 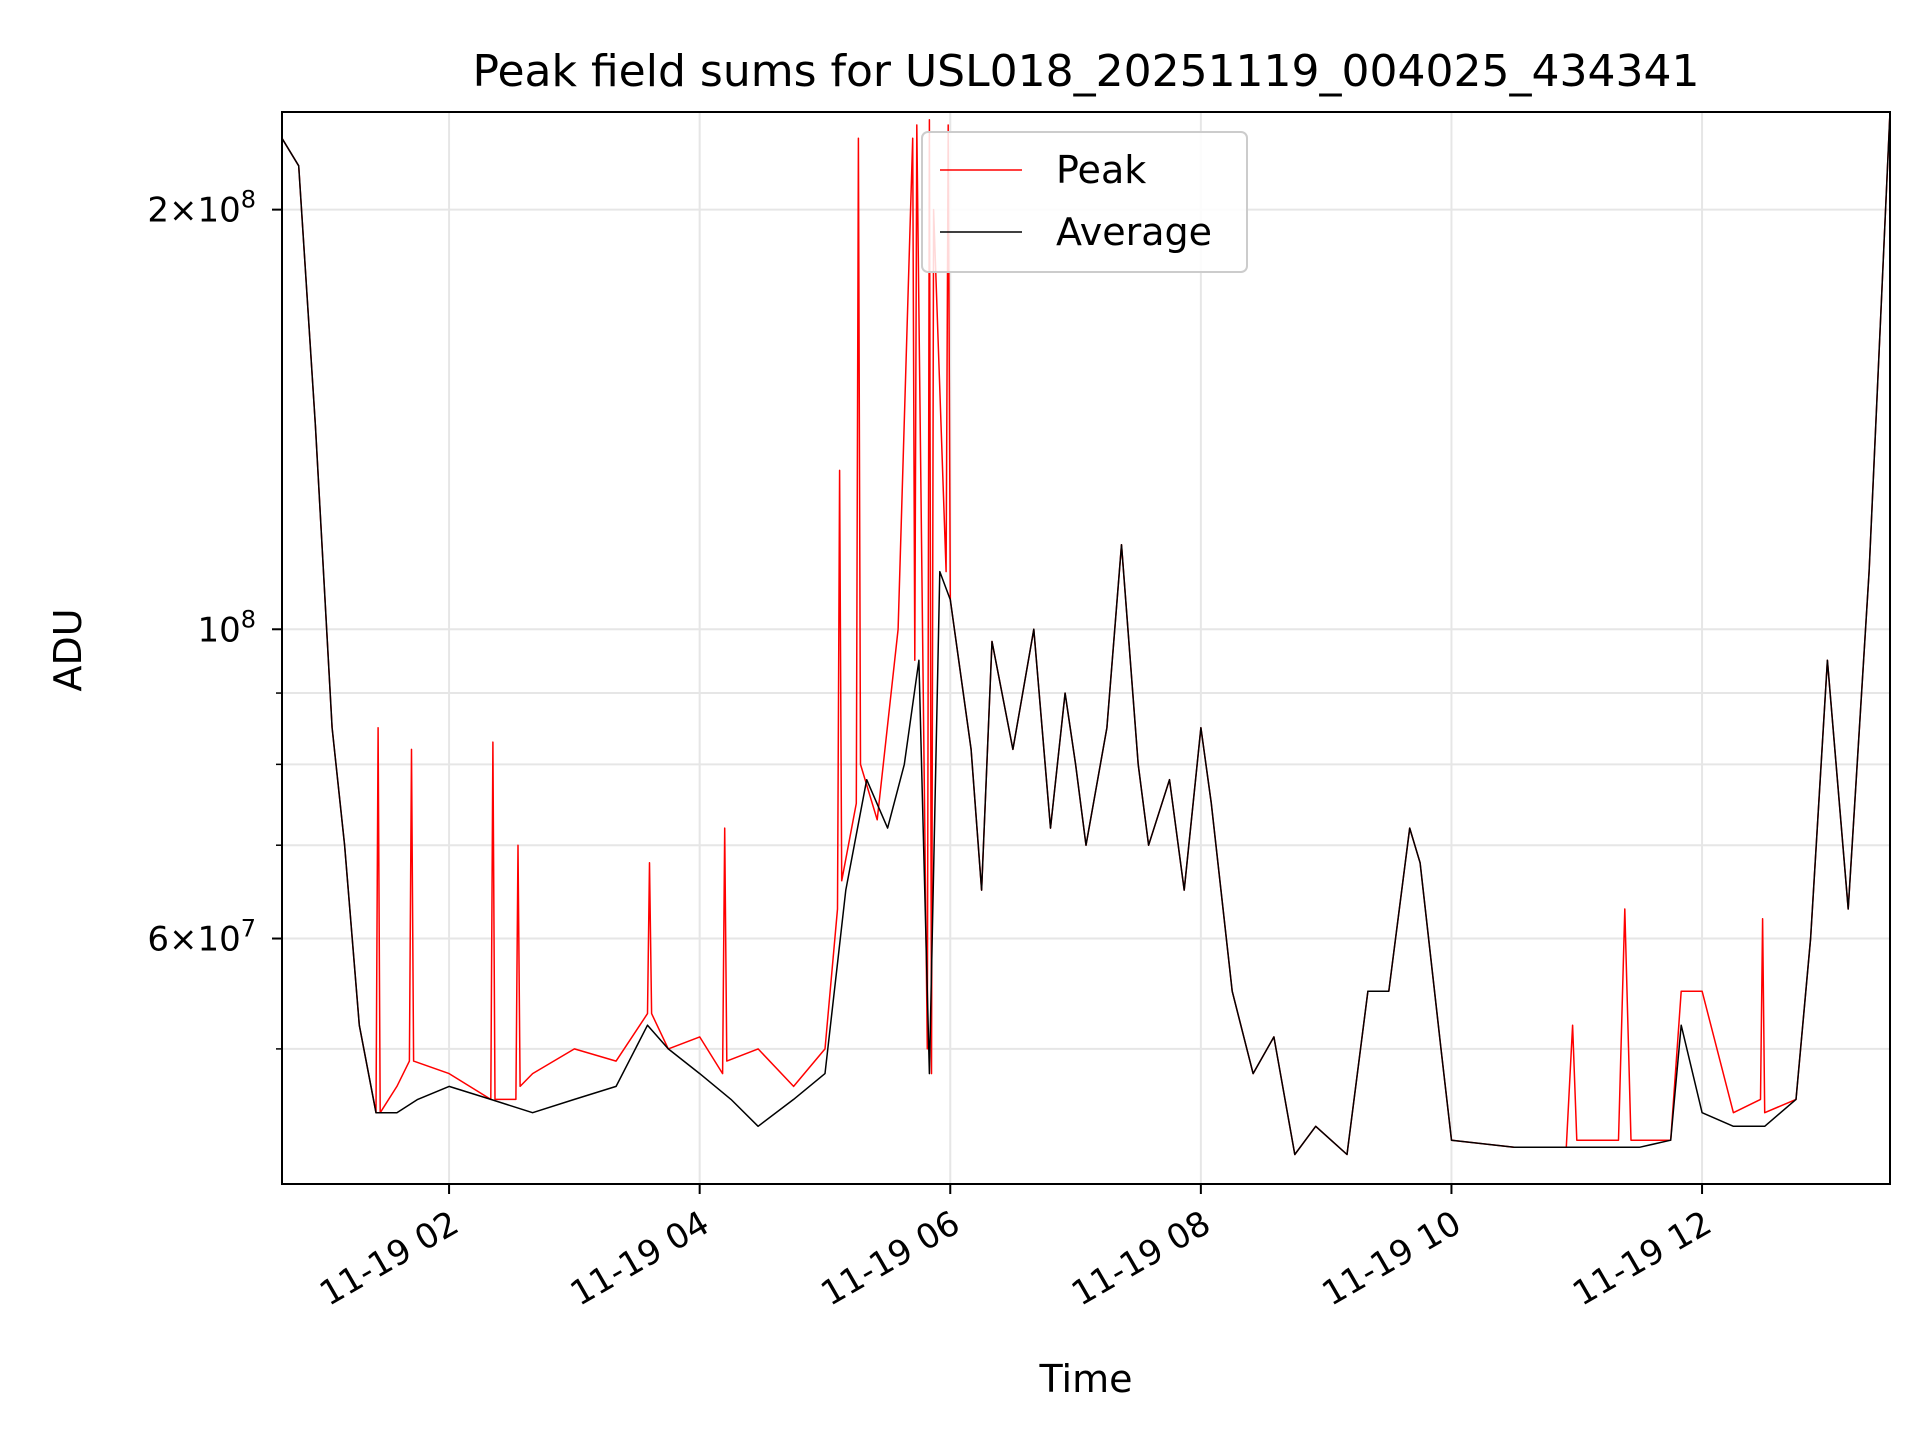 What do you see at coordinates (68, 649) in the screenshot?
I see `y-axis-label: ADU` at bounding box center [68, 649].